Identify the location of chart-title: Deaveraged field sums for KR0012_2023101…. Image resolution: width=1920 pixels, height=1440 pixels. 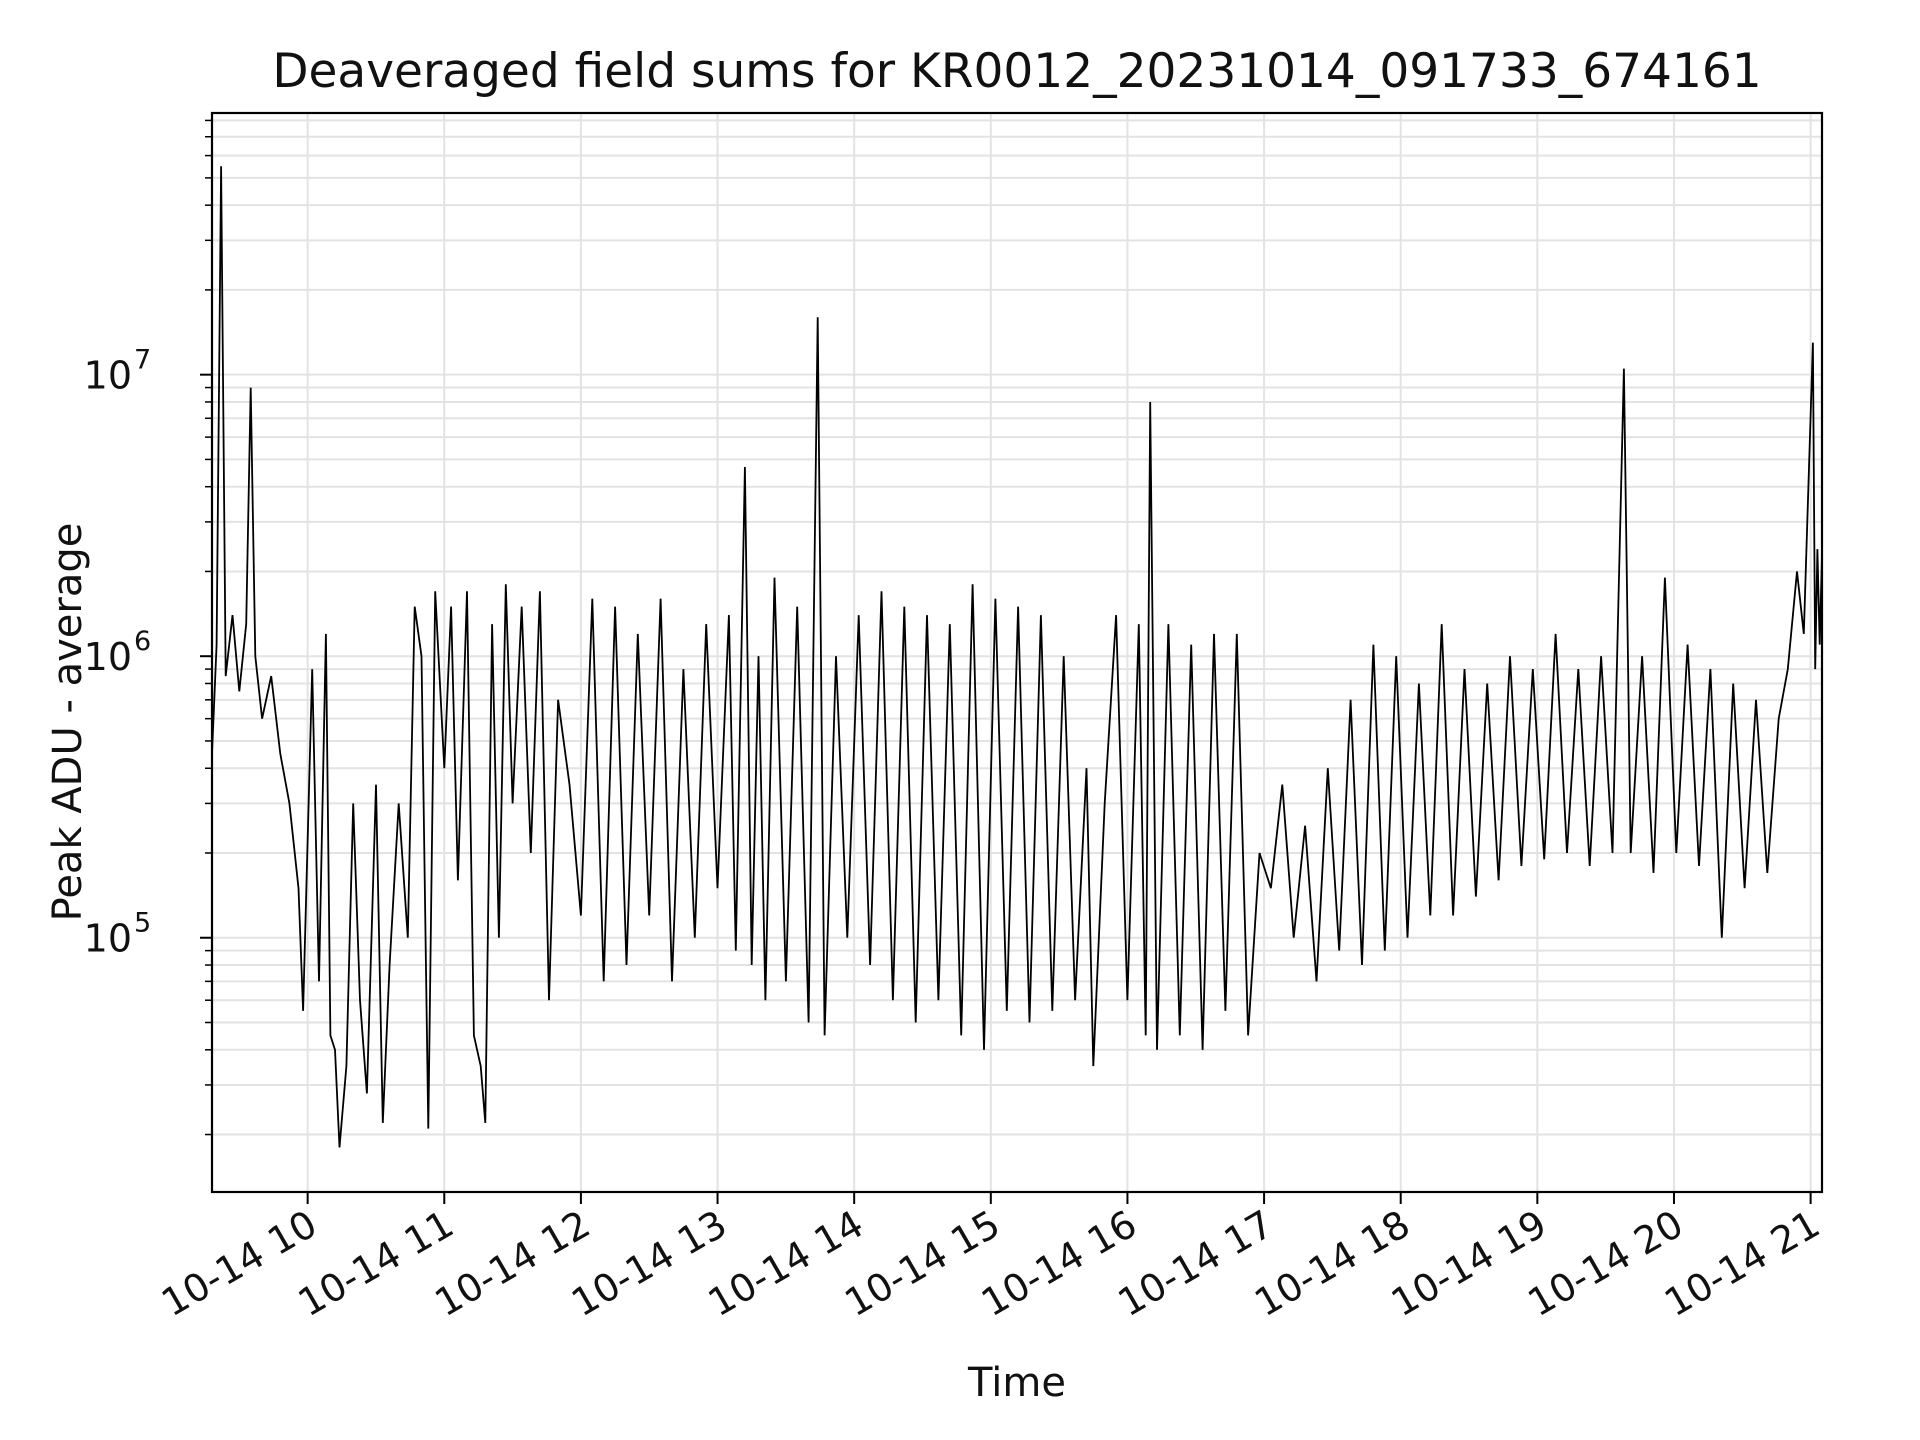
(1017, 71).